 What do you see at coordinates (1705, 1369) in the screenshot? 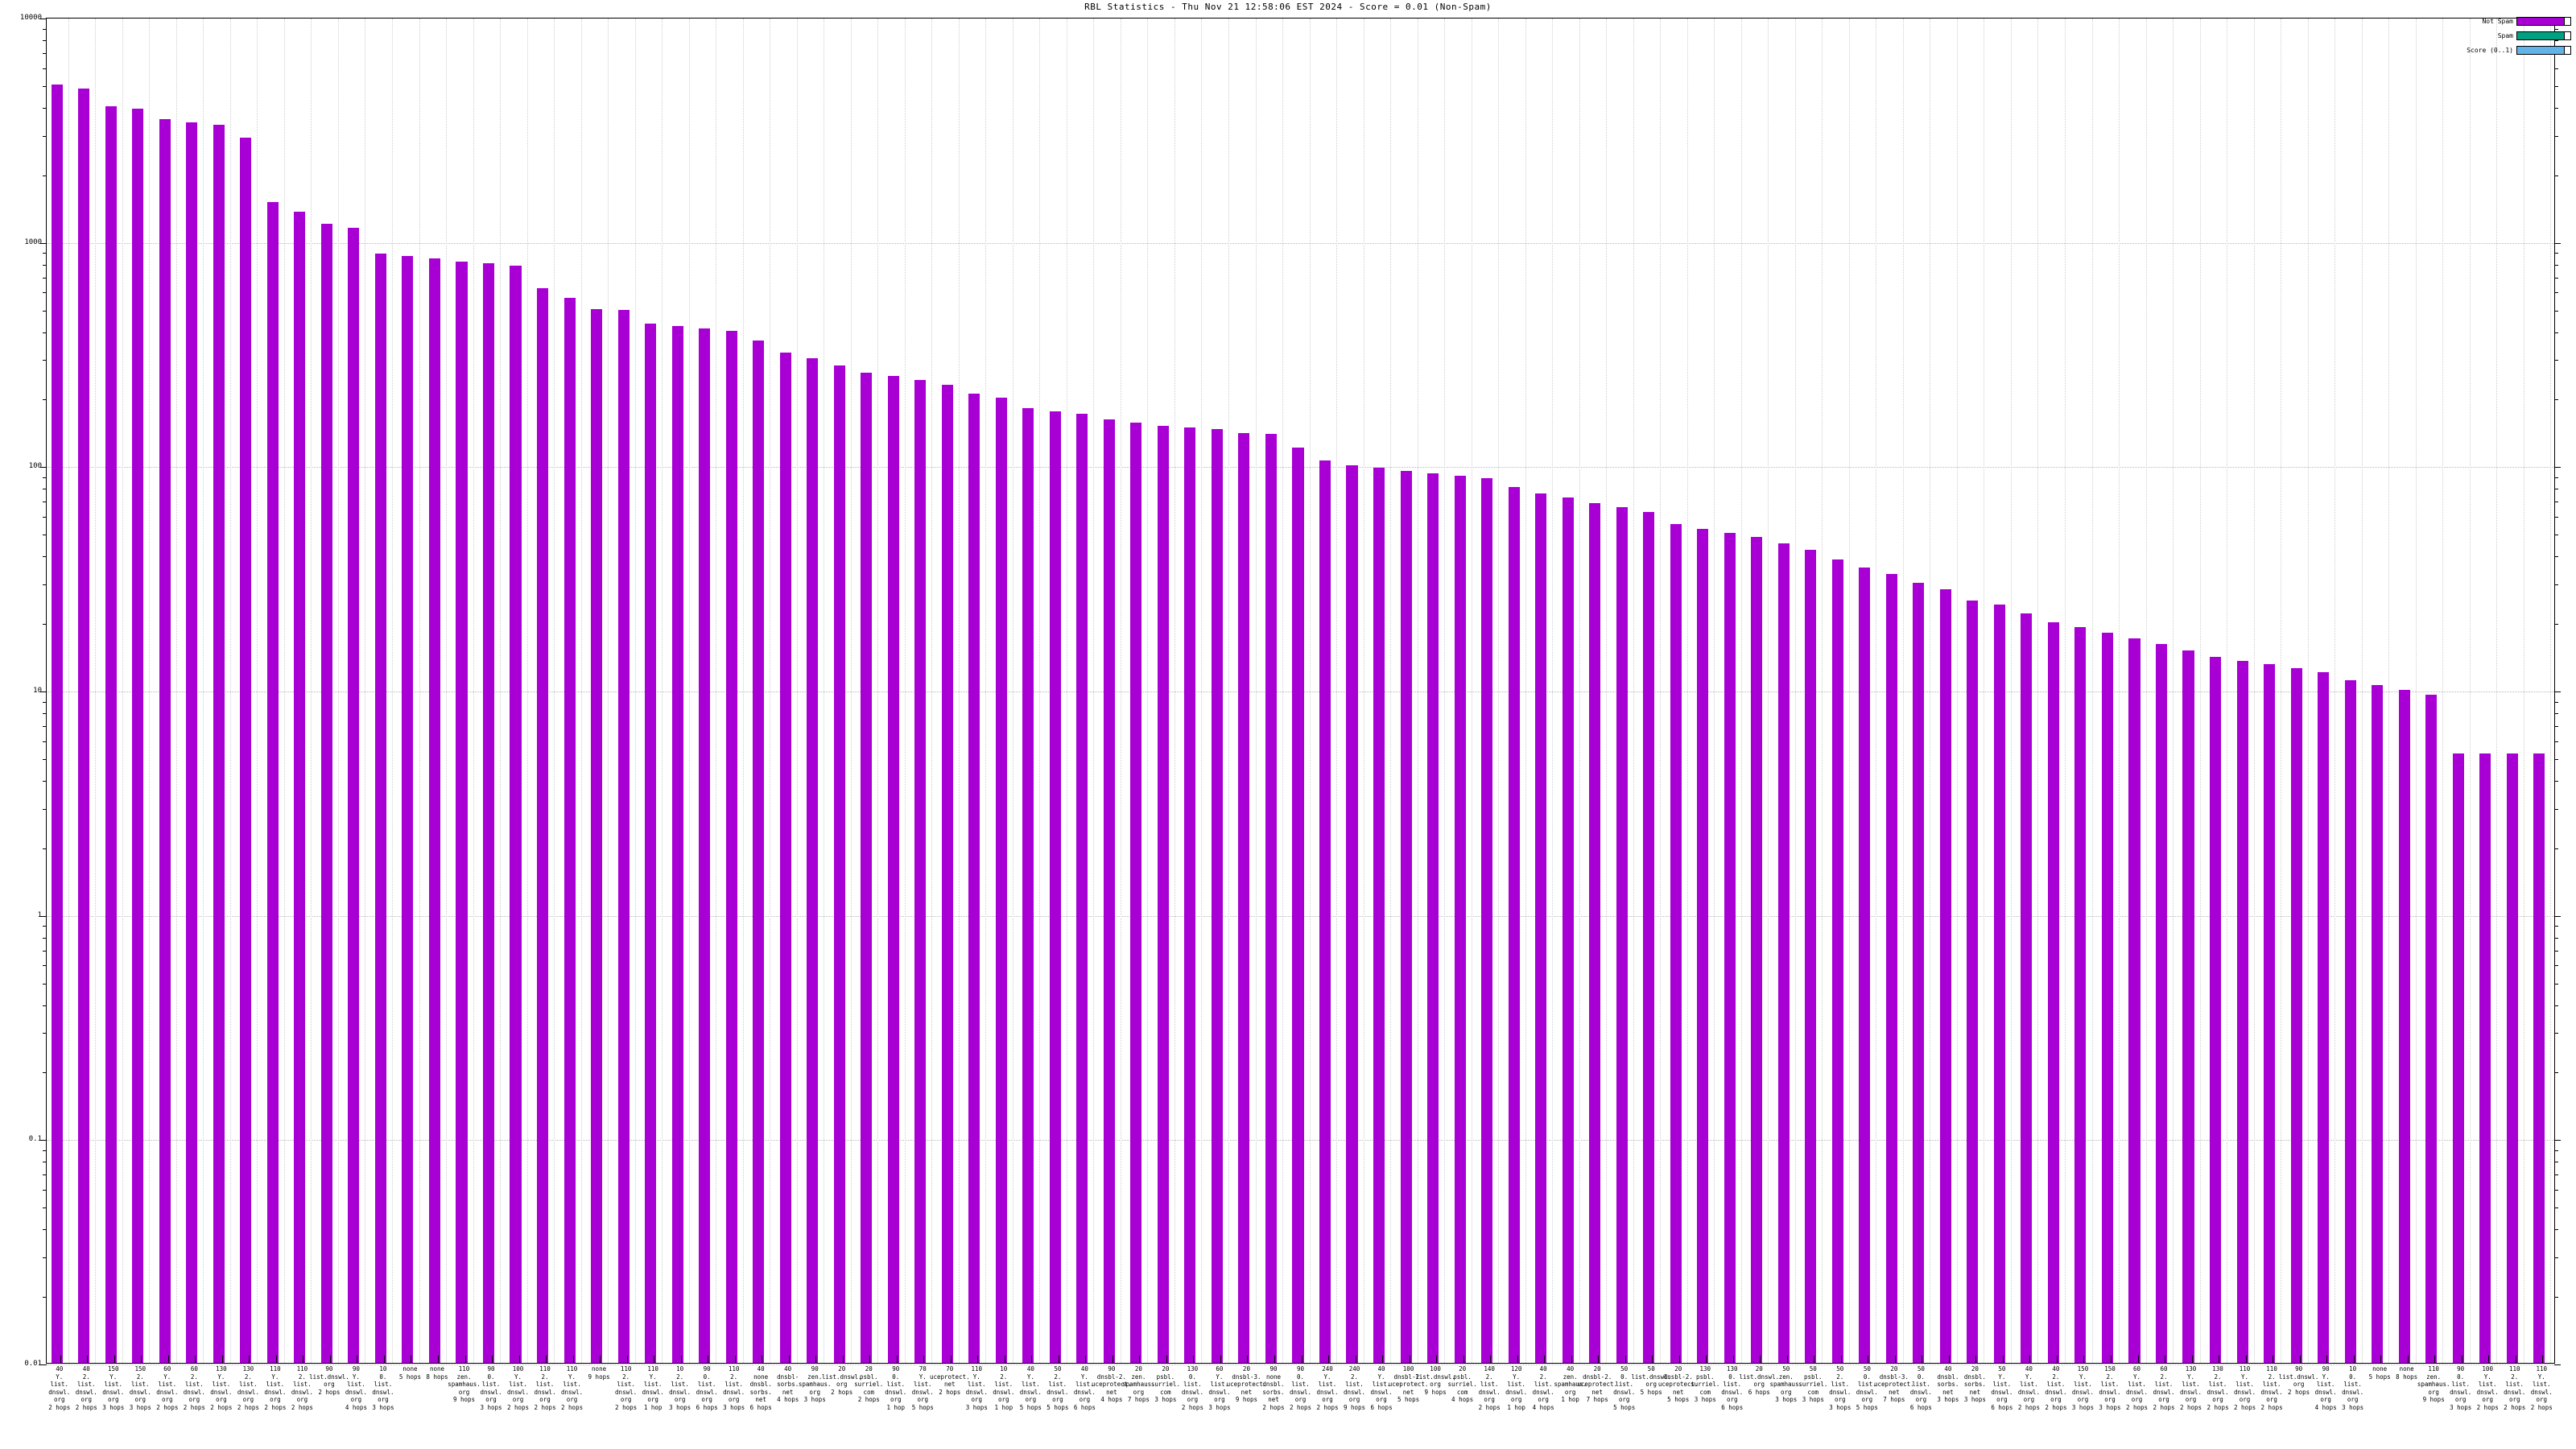
I see `x-tick-label-line: 130` at bounding box center [1705, 1369].